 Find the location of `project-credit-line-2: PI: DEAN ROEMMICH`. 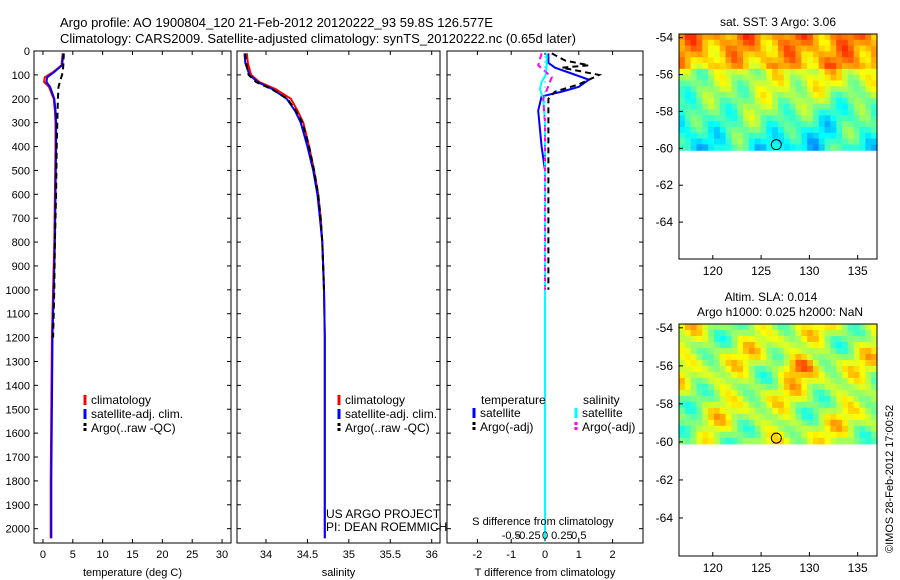

project-credit-line-2: PI: DEAN ROEMMICH is located at coordinates (386, 527).